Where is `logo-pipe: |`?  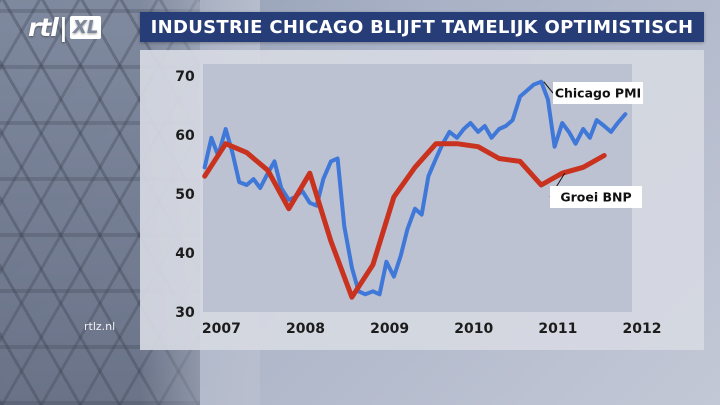
logo-pipe: | is located at coordinates (63, 27).